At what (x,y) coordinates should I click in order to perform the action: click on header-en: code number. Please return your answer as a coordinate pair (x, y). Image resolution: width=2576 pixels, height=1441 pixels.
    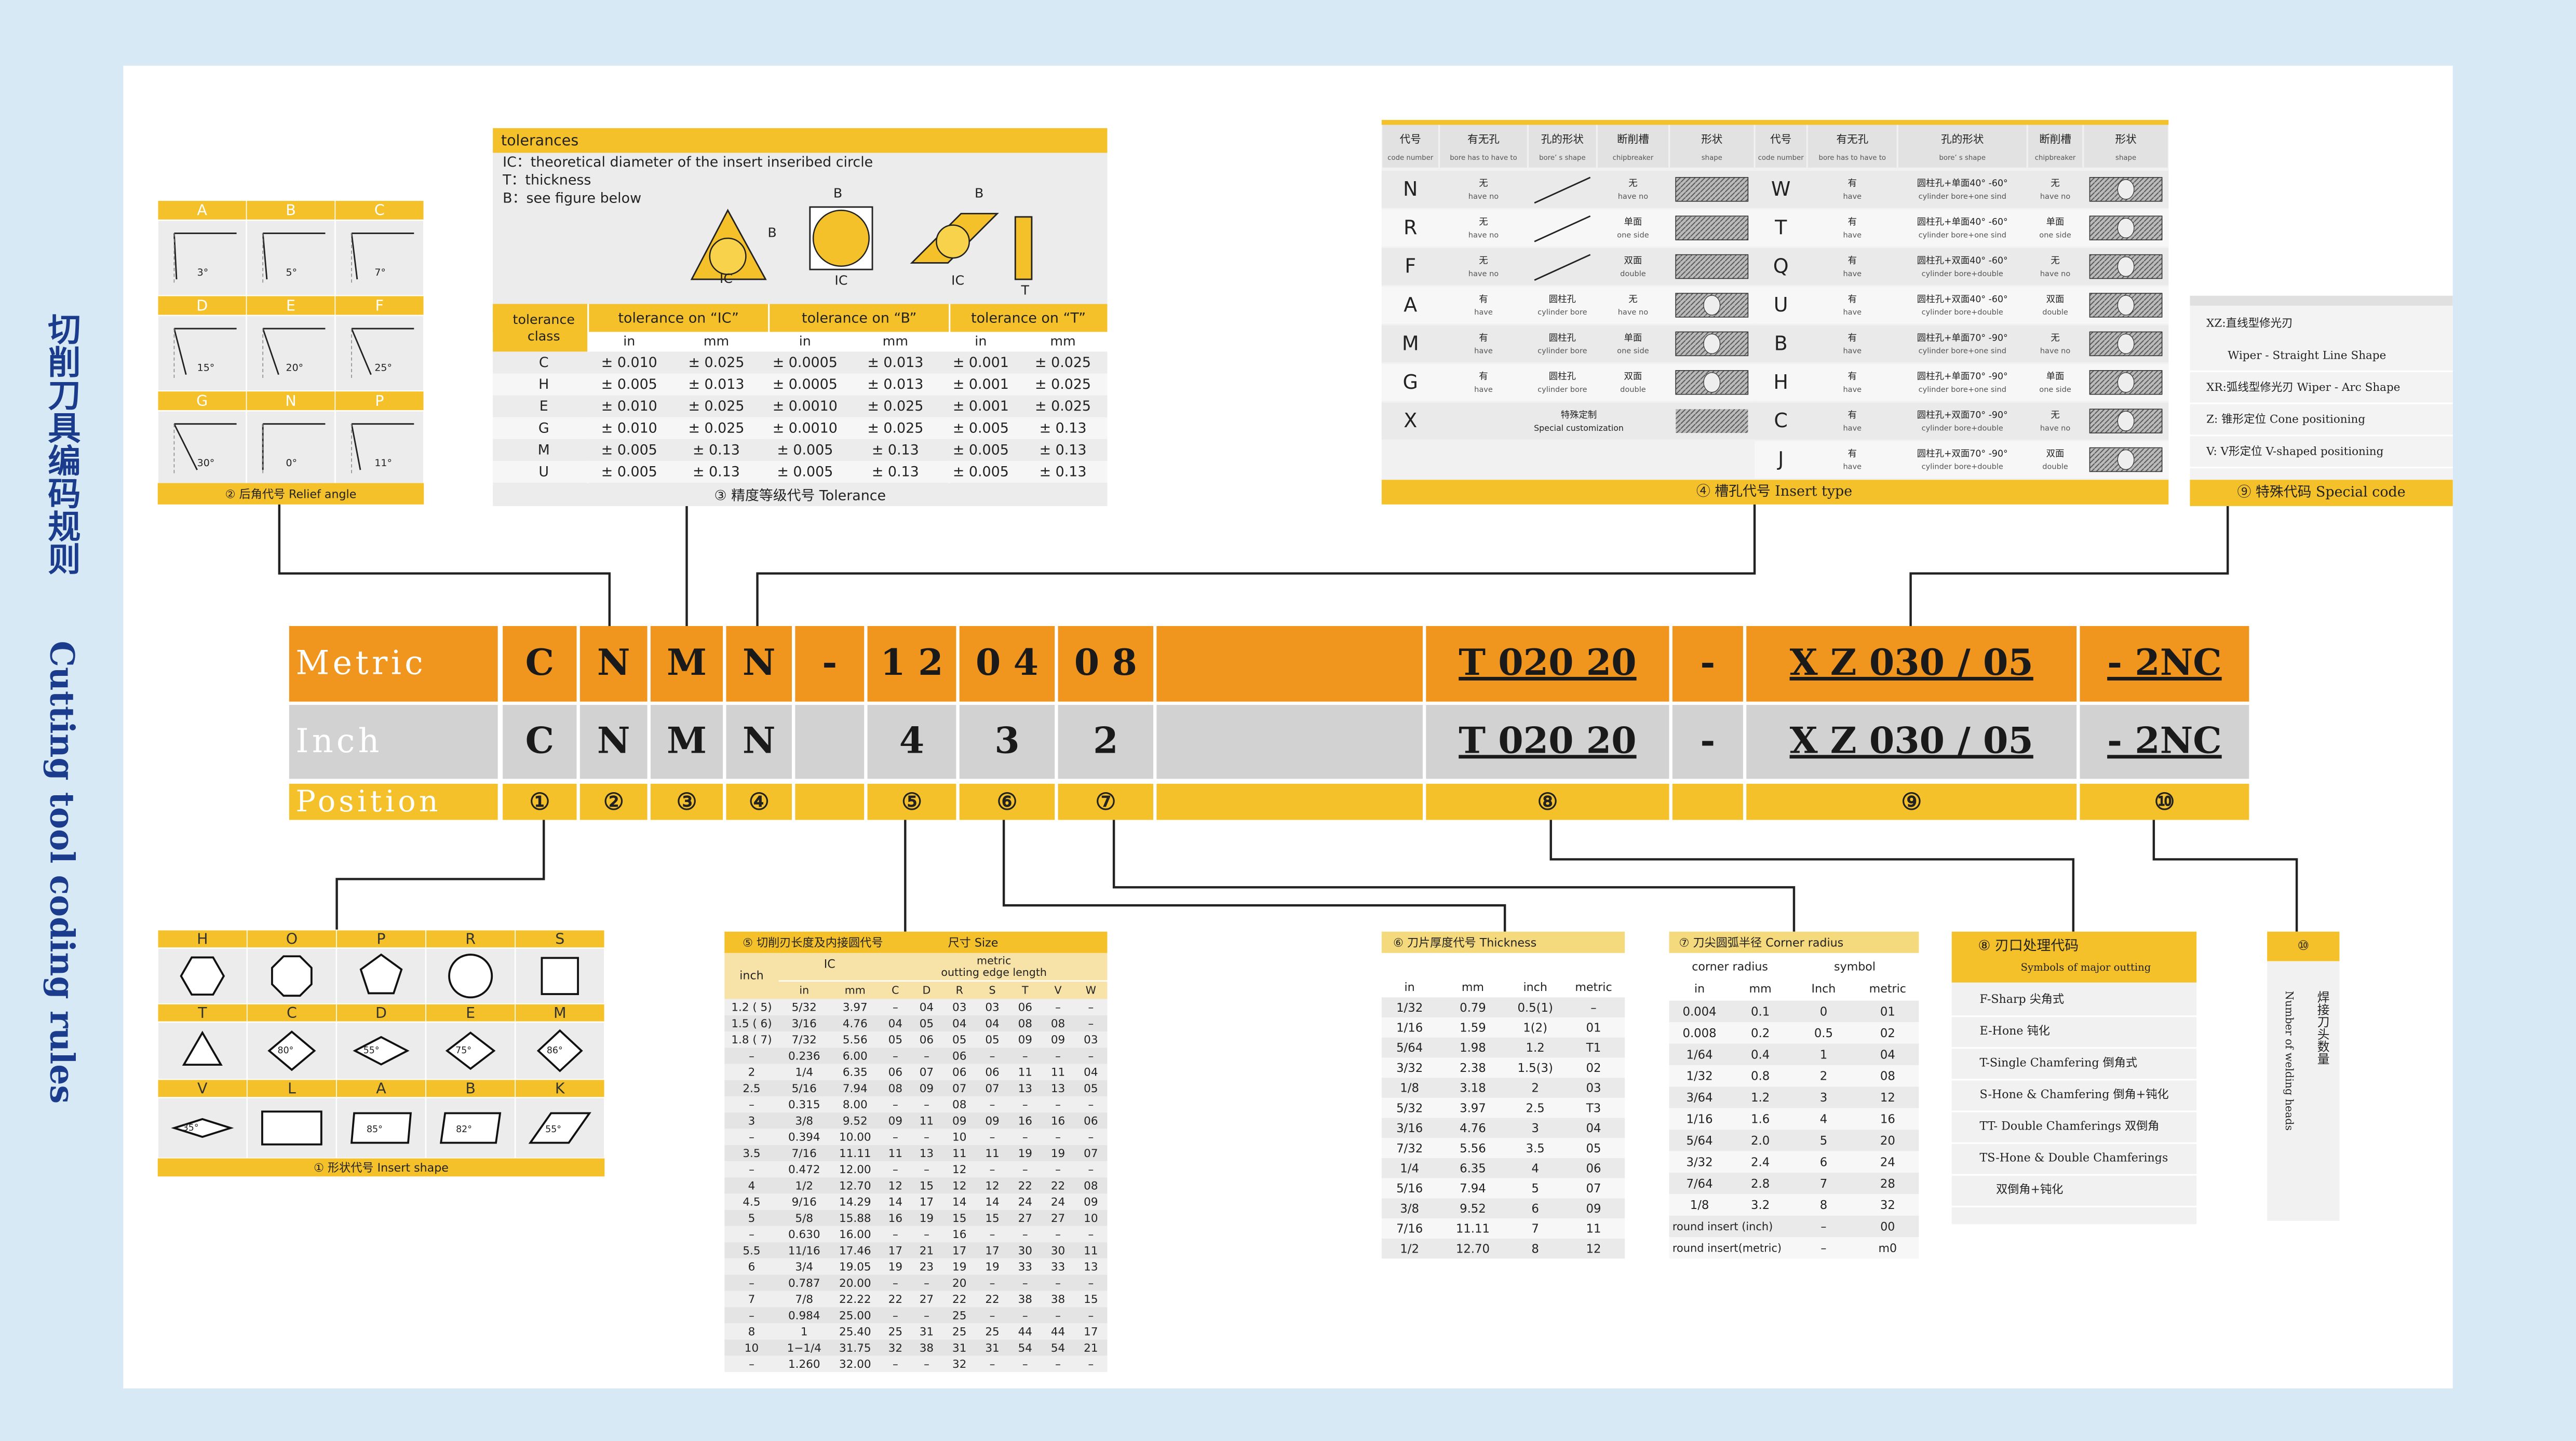
    Looking at the image, I should click on (1781, 158).